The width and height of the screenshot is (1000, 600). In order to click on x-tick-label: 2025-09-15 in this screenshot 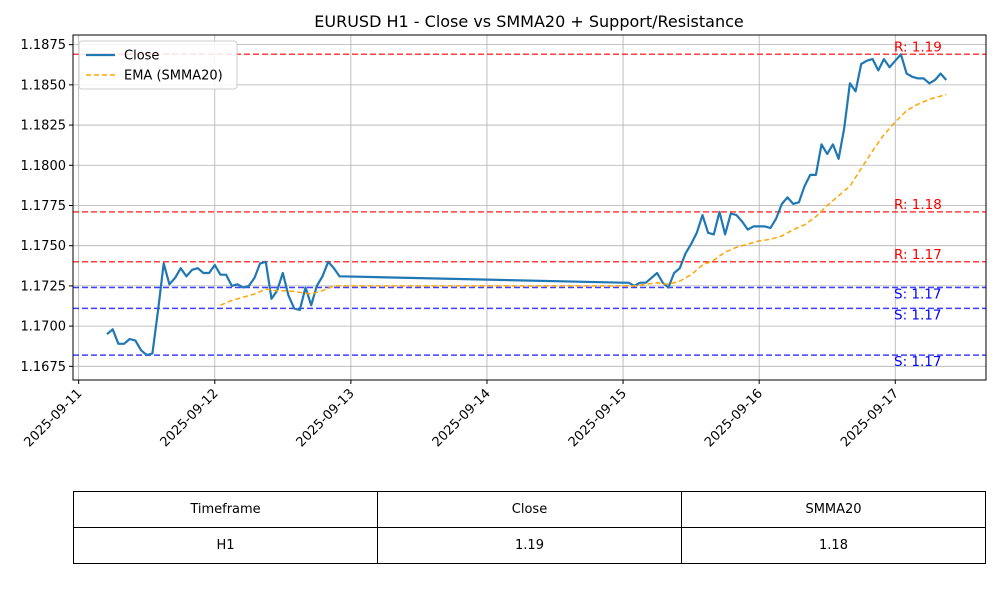, I will do `click(598, 418)`.